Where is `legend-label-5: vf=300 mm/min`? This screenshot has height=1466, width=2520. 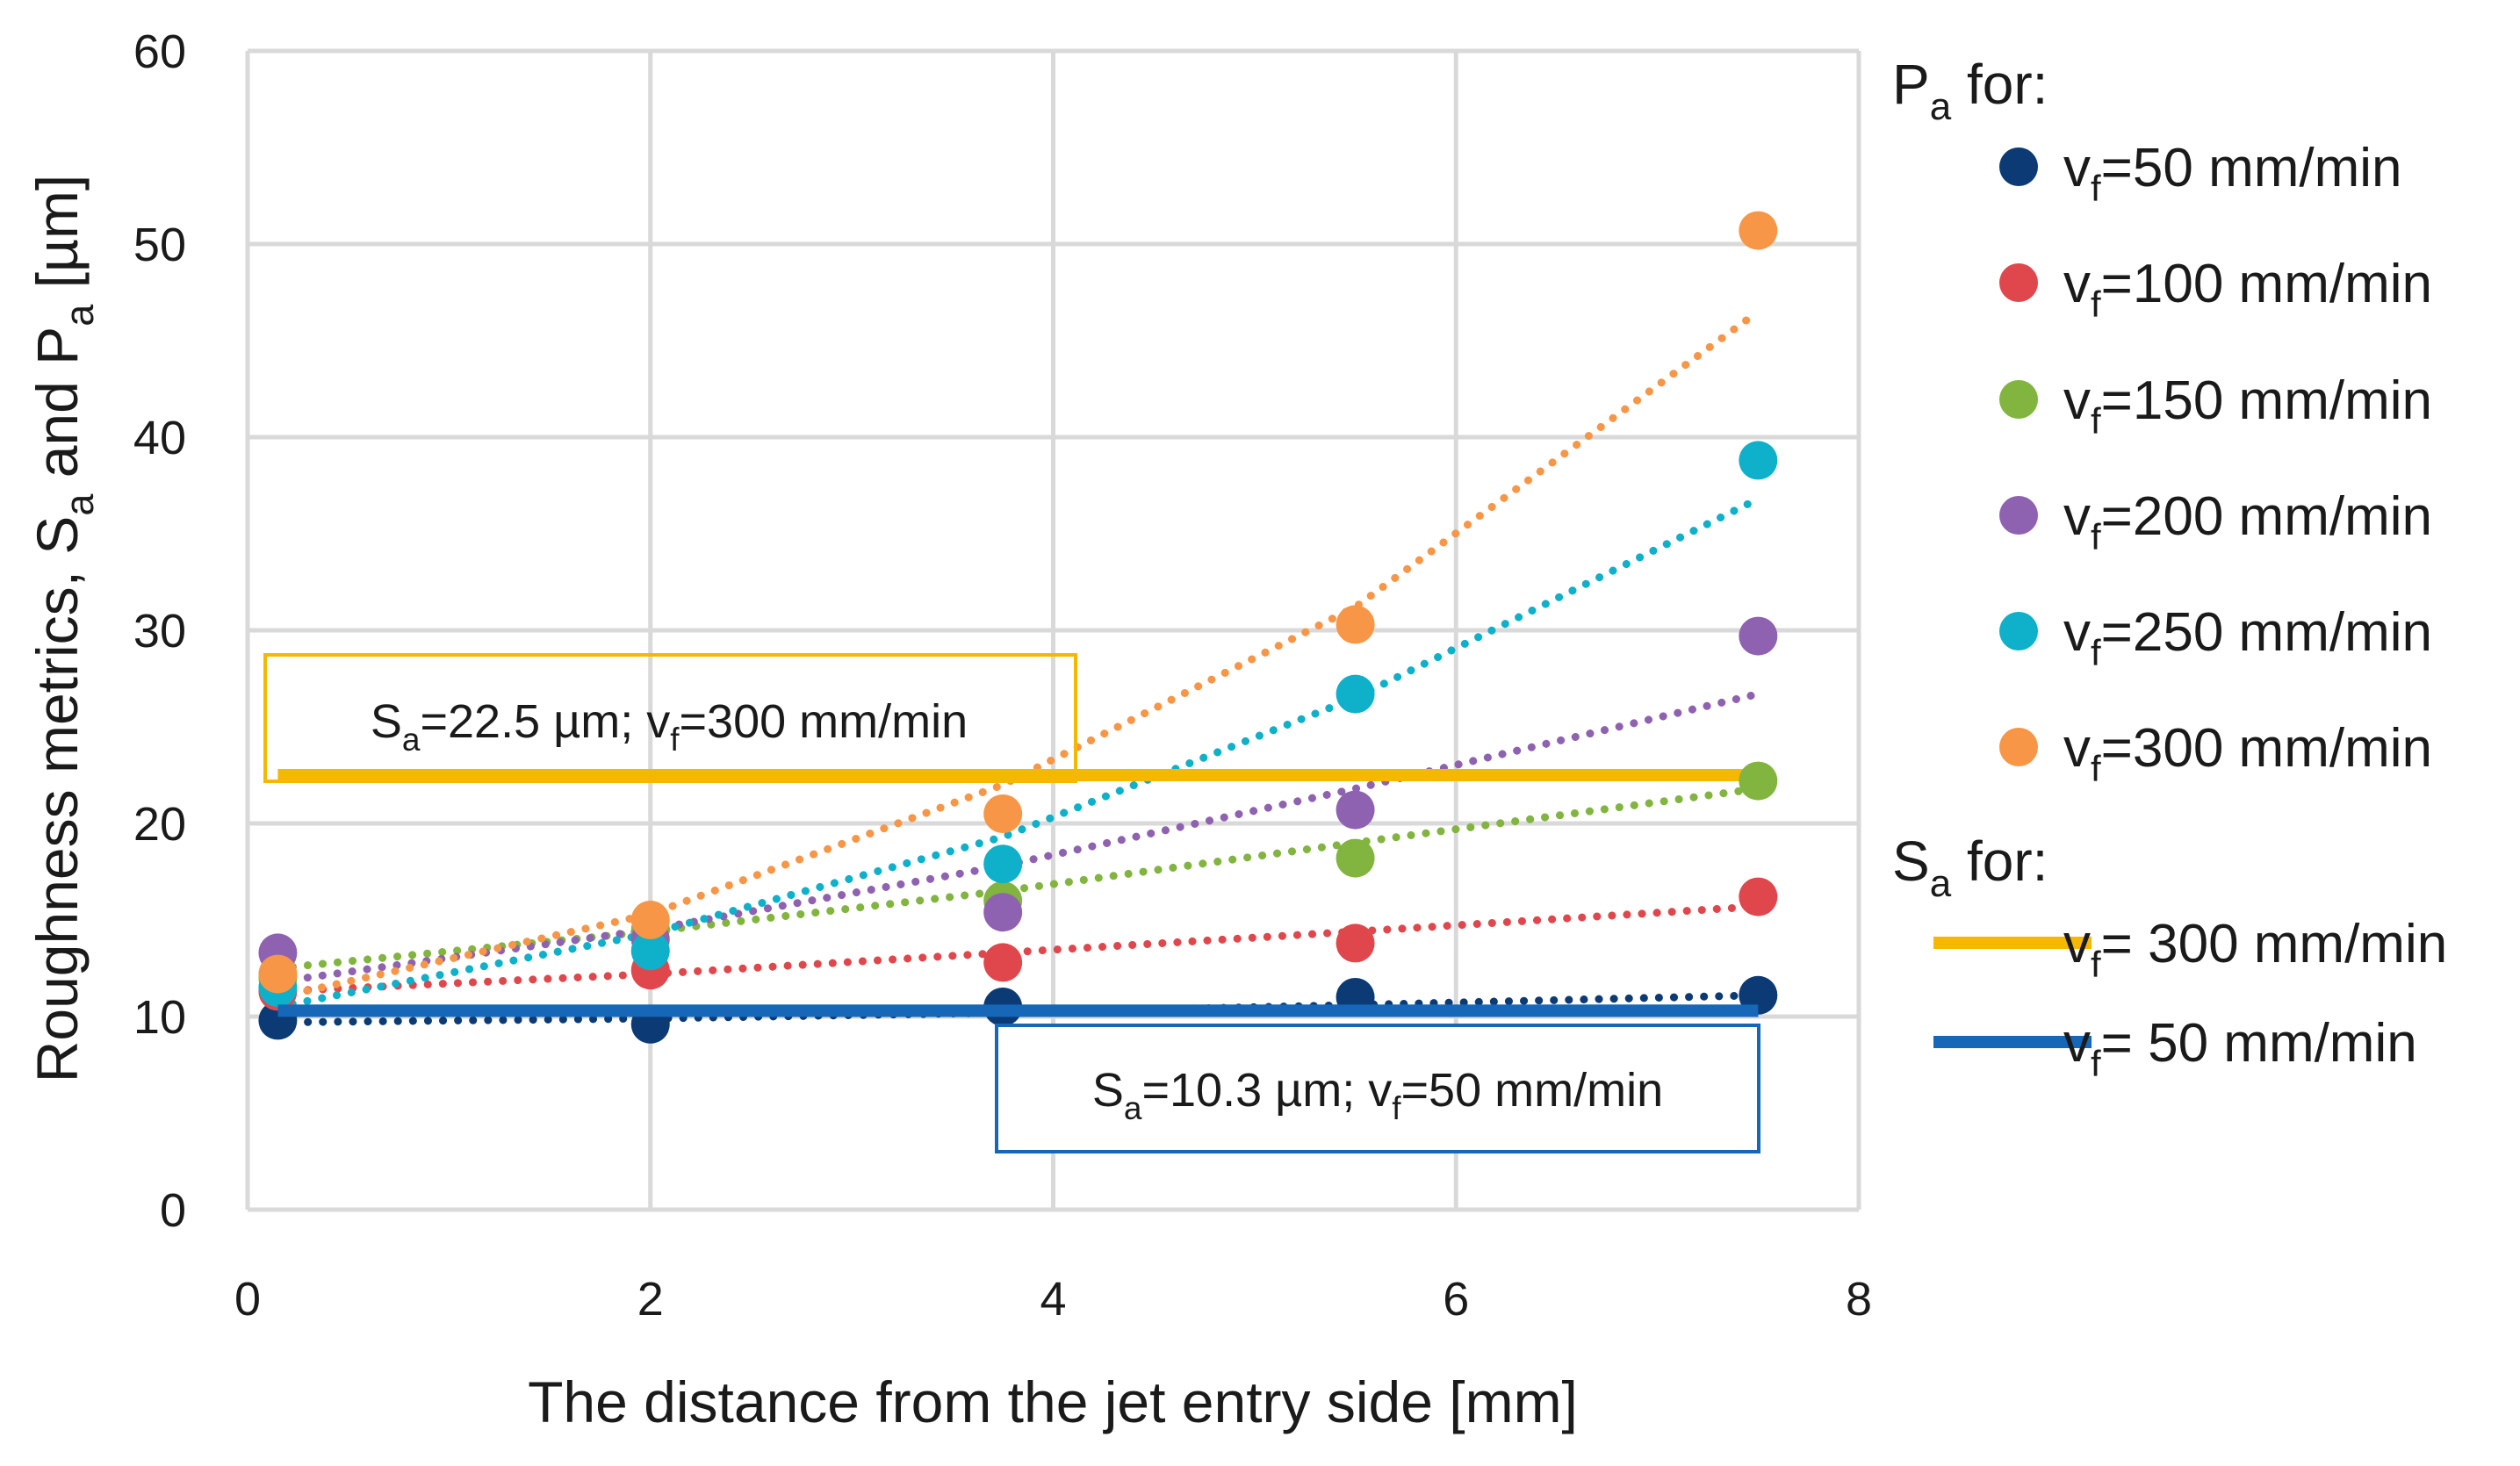 legend-label-5: vf=300 mm/min is located at coordinates (2247, 753).